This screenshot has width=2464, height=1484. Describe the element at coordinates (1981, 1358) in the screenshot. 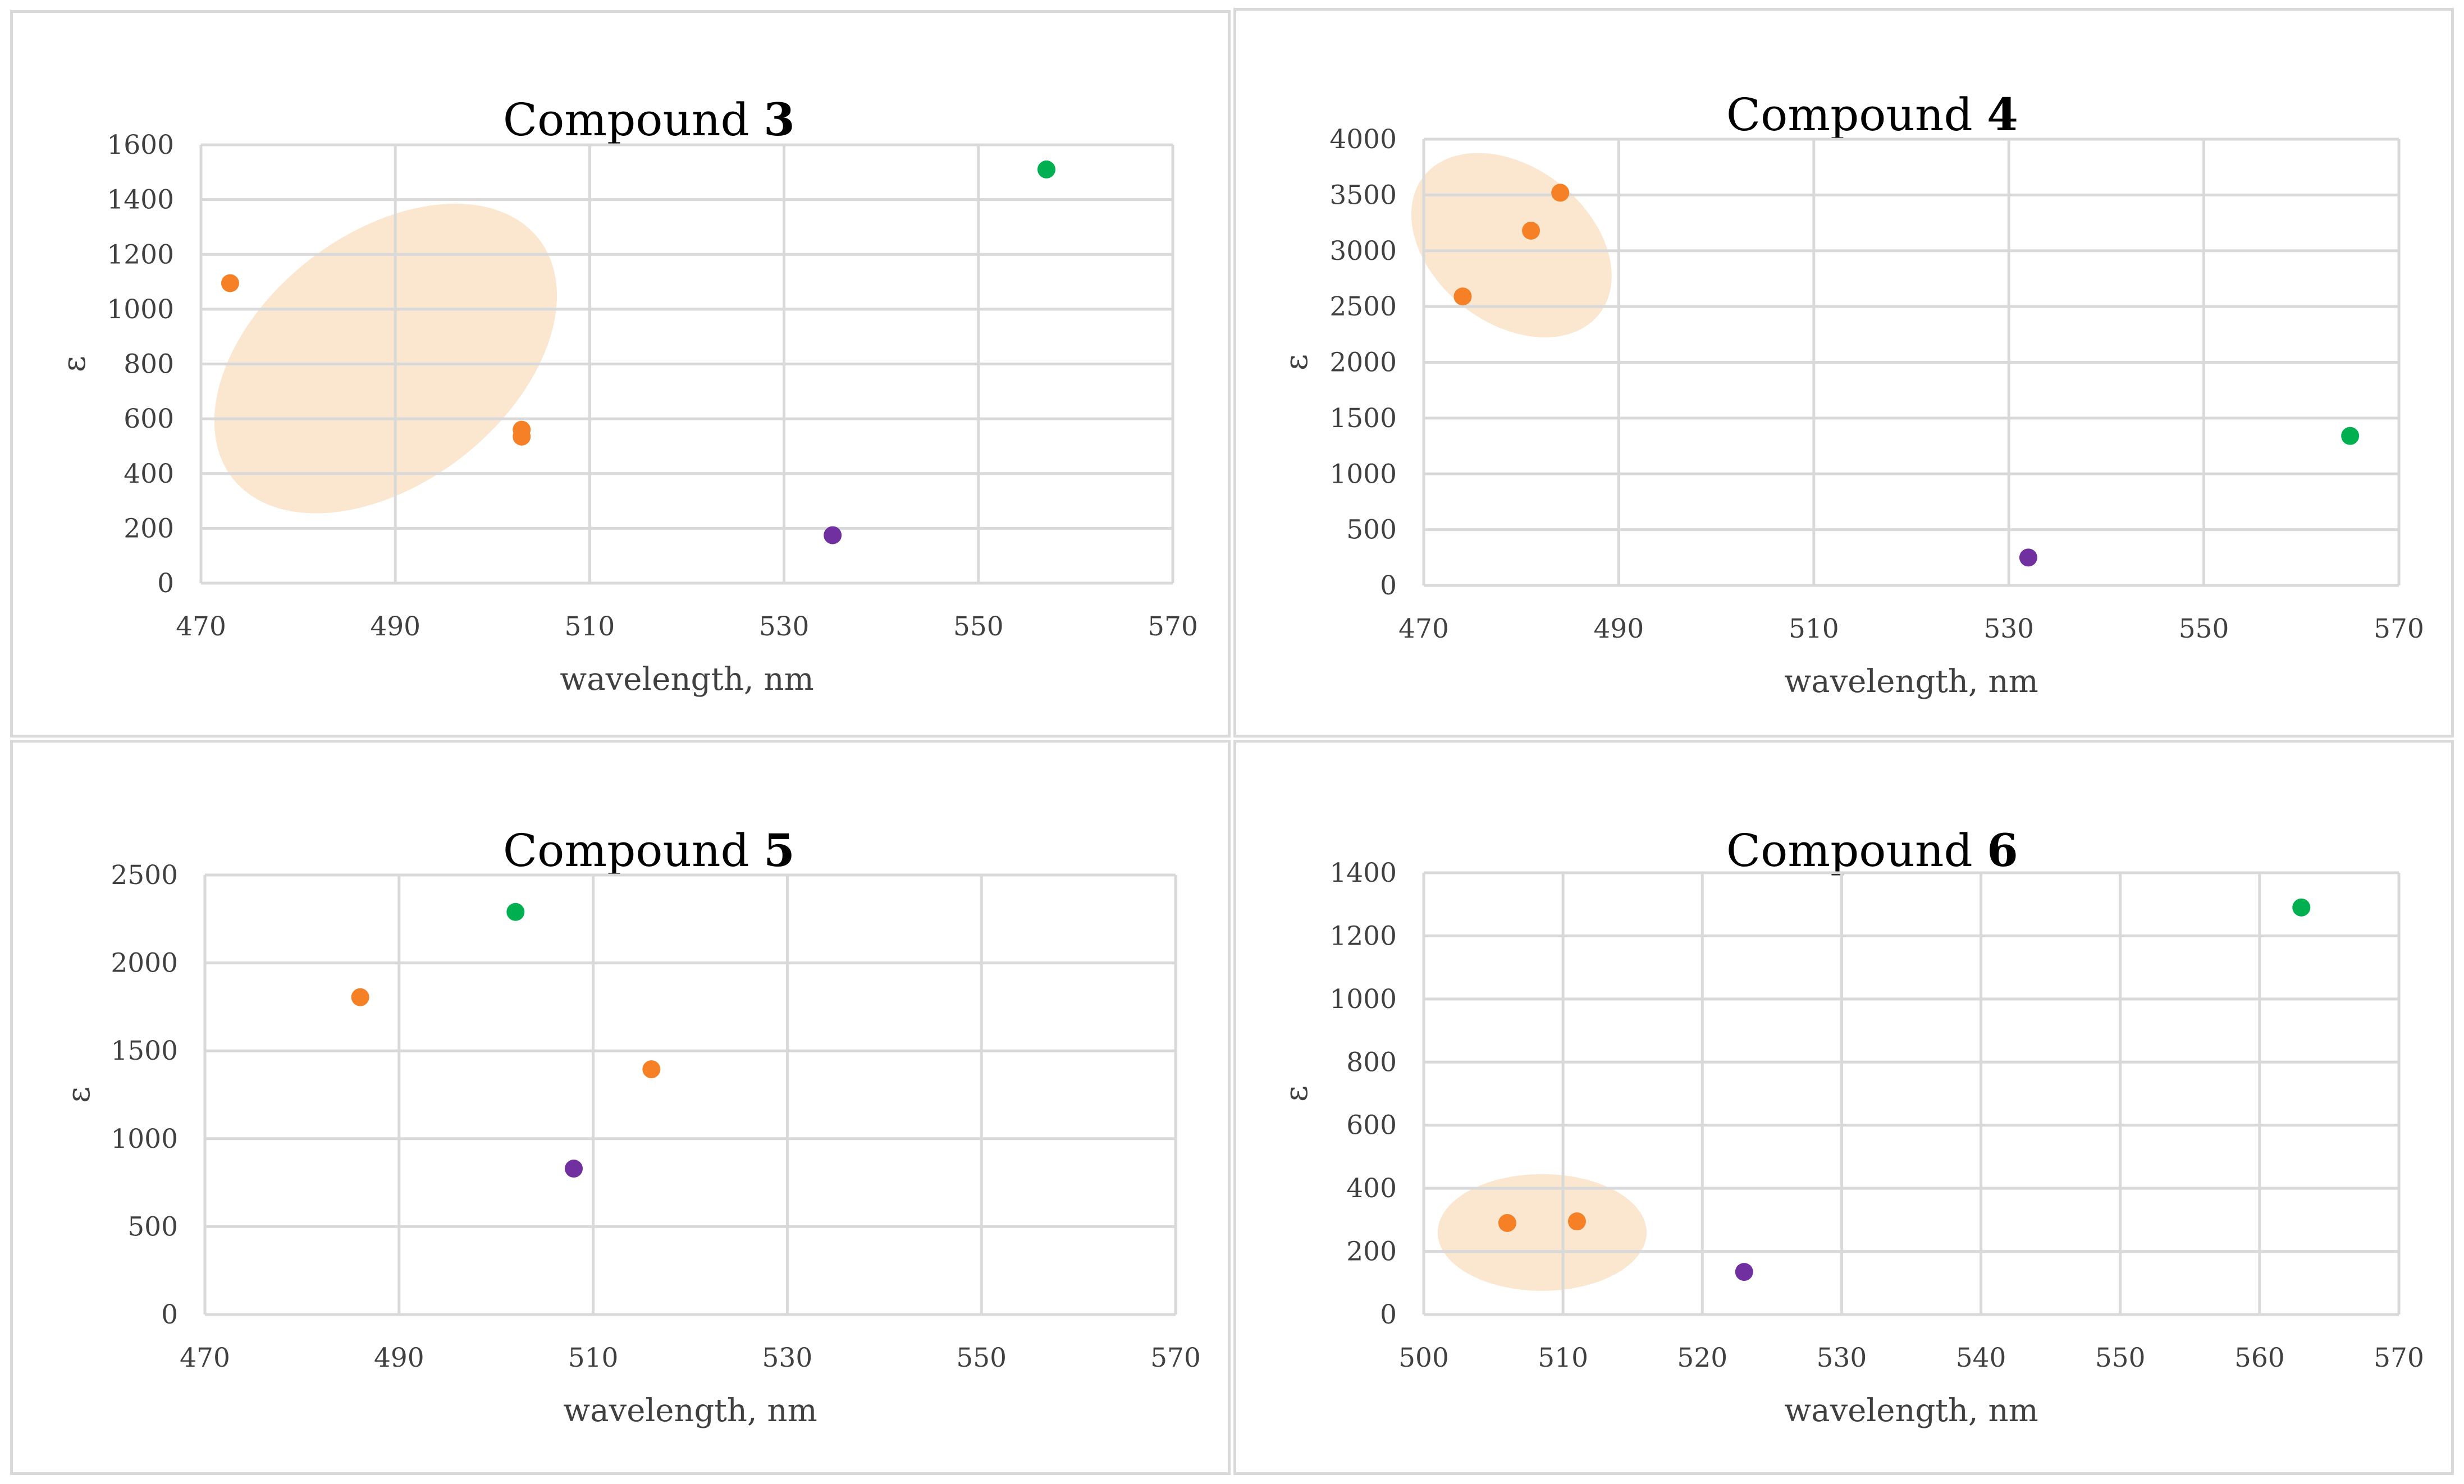

I see `x-tick-label: 540` at that location.